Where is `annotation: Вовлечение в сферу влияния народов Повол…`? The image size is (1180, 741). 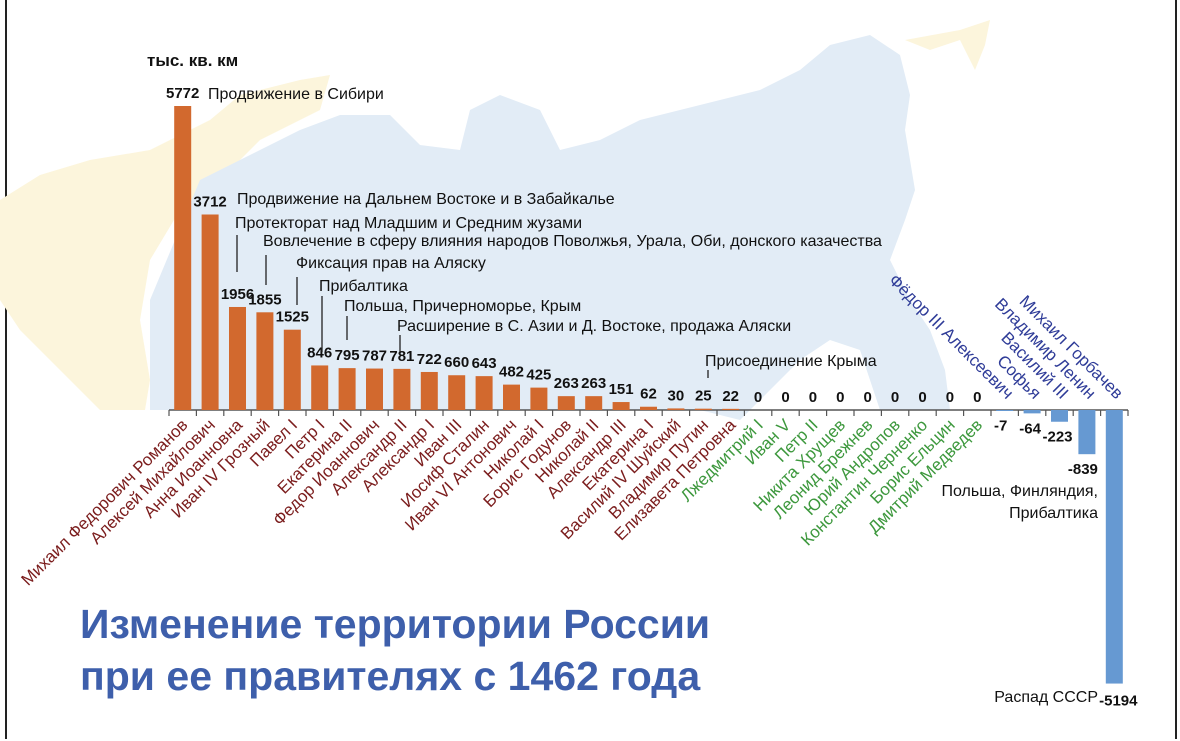 annotation: Вовлечение в сферу влияния народов Повол… is located at coordinates (572, 241).